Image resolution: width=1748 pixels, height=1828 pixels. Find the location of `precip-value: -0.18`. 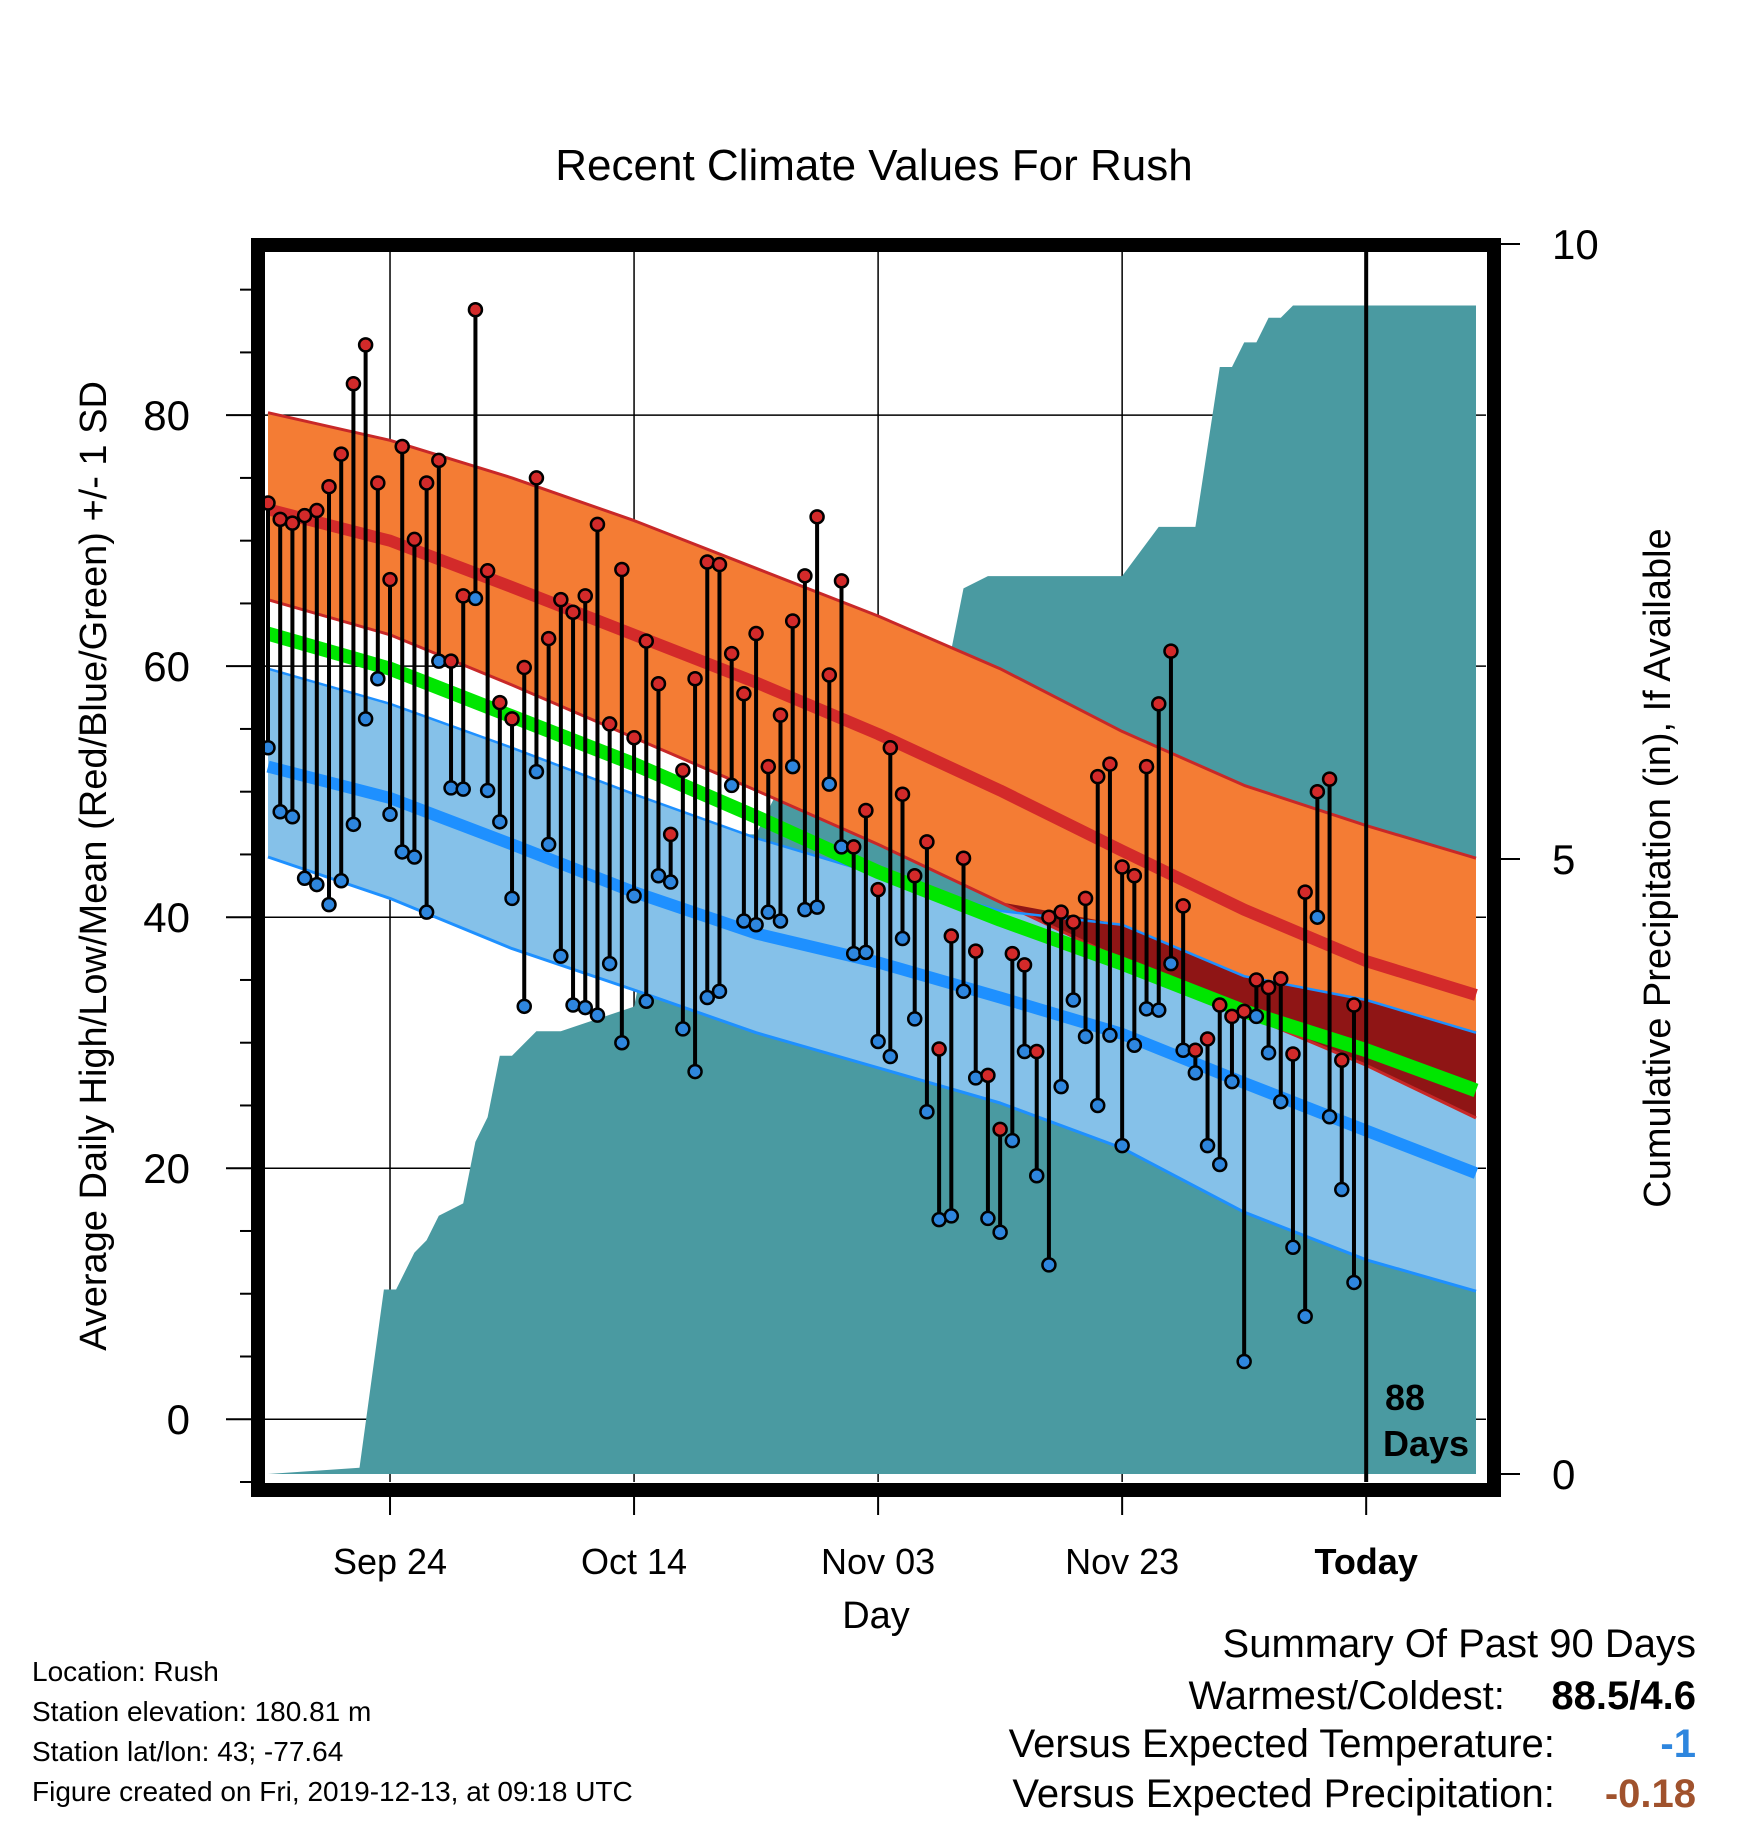

precip-value: -0.18 is located at coordinates (1650, 1794).